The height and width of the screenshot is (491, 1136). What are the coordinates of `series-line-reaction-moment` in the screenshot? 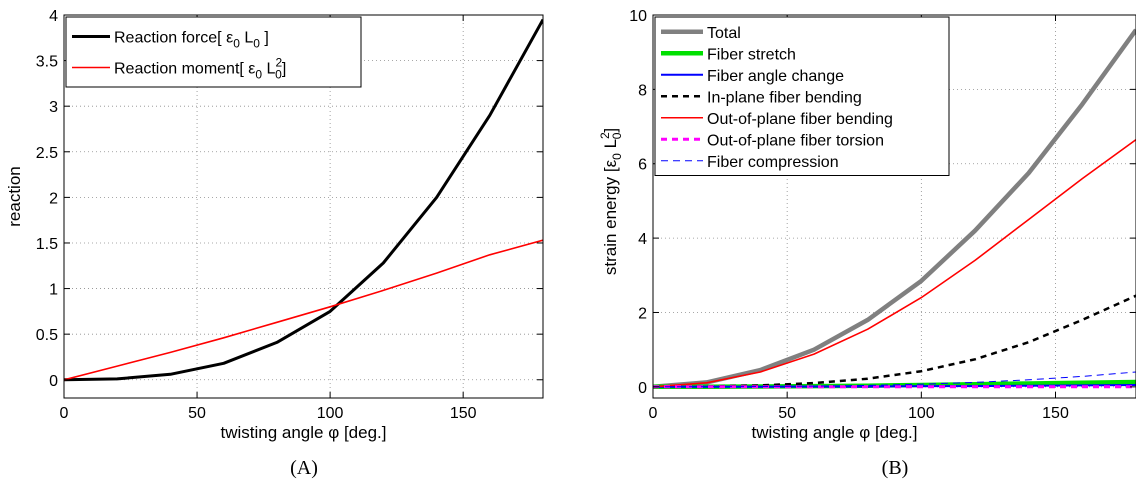 It's located at (303, 310).